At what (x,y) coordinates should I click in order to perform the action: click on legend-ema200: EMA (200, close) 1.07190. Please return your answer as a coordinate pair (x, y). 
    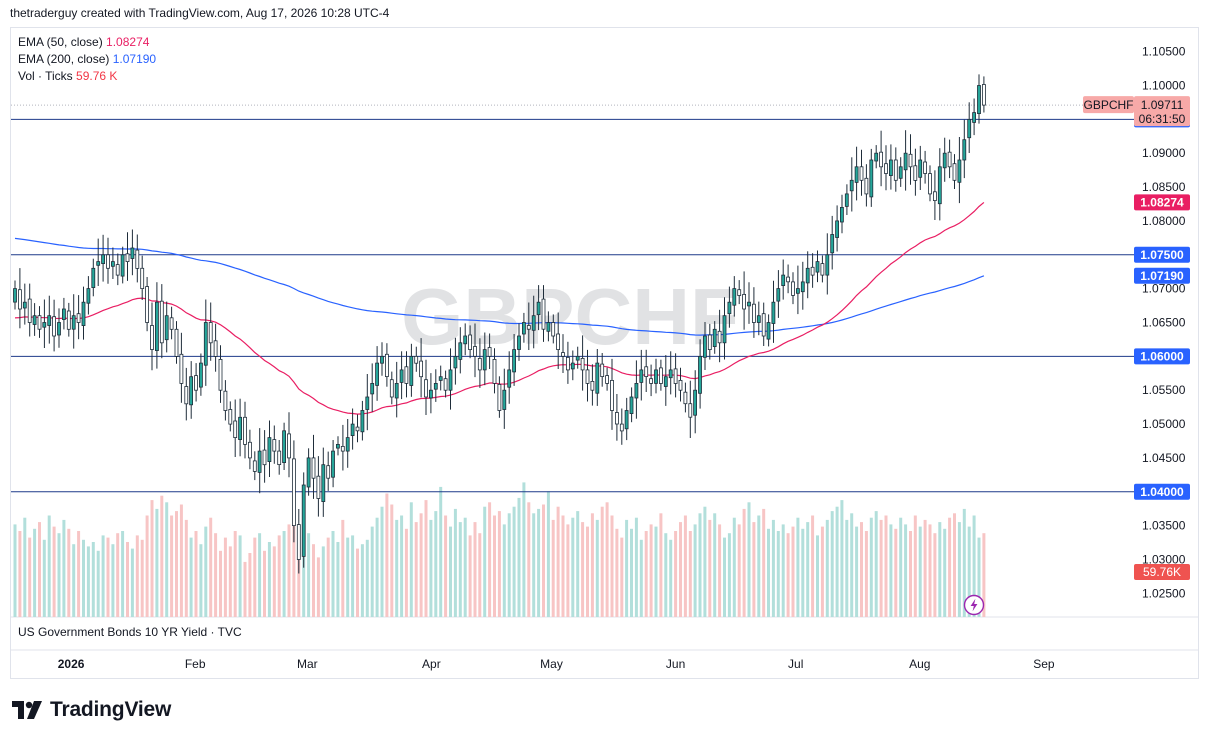
    Looking at the image, I should click on (87, 59).